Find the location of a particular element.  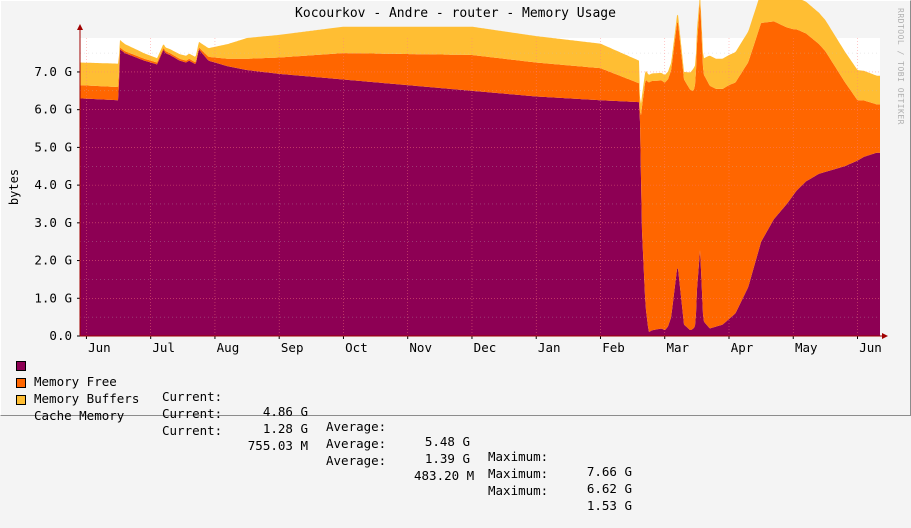

x-tick-label: Nov is located at coordinates (420, 347).